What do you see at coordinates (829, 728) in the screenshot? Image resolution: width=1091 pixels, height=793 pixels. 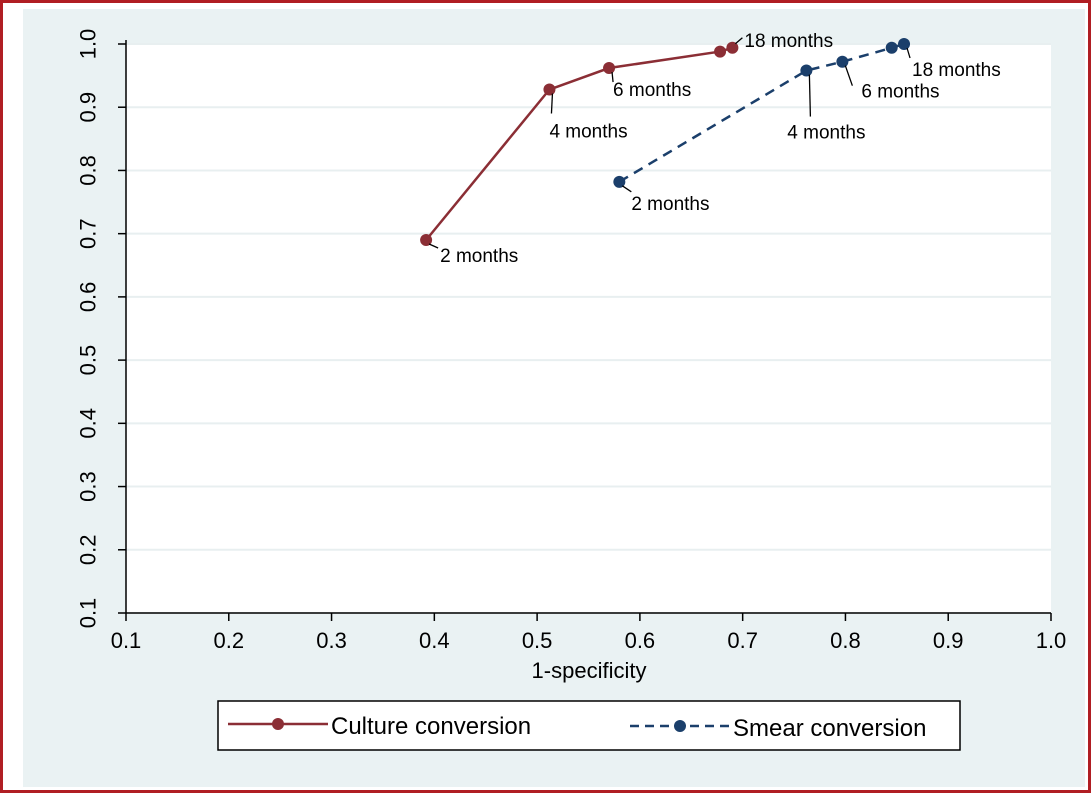 I see `legend-label-smear: Smear conversion` at bounding box center [829, 728].